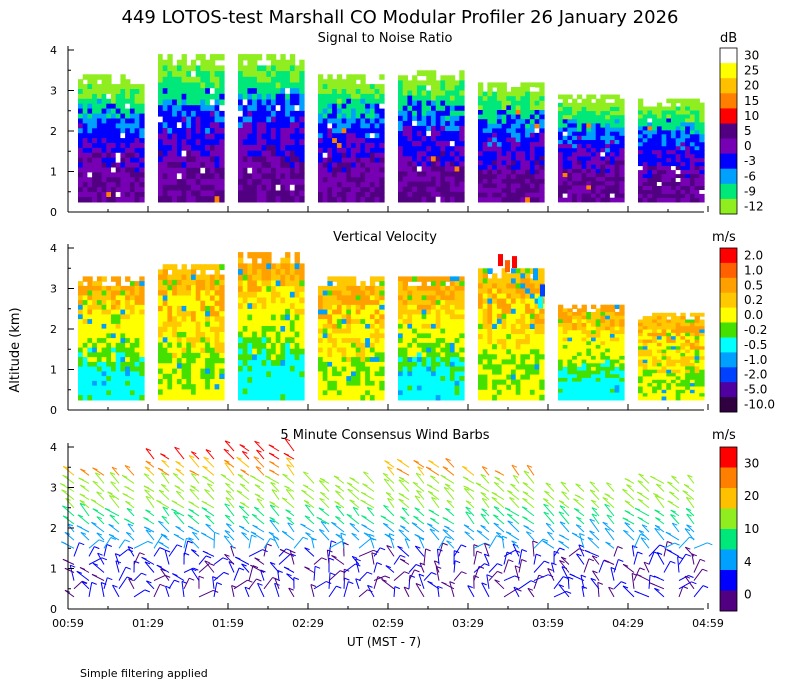 This screenshot has height=700, width=800. What do you see at coordinates (144, 673) in the screenshot?
I see `footnote: Simple filtering applied` at bounding box center [144, 673].